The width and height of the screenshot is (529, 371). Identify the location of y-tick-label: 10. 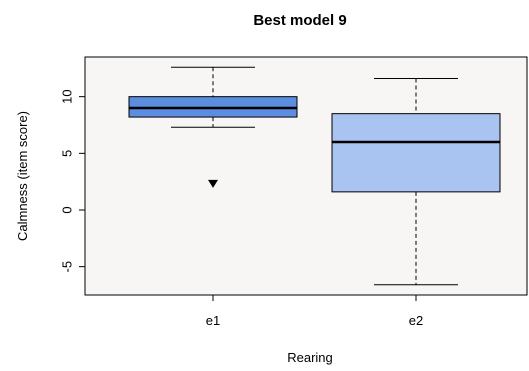
(67, 96).